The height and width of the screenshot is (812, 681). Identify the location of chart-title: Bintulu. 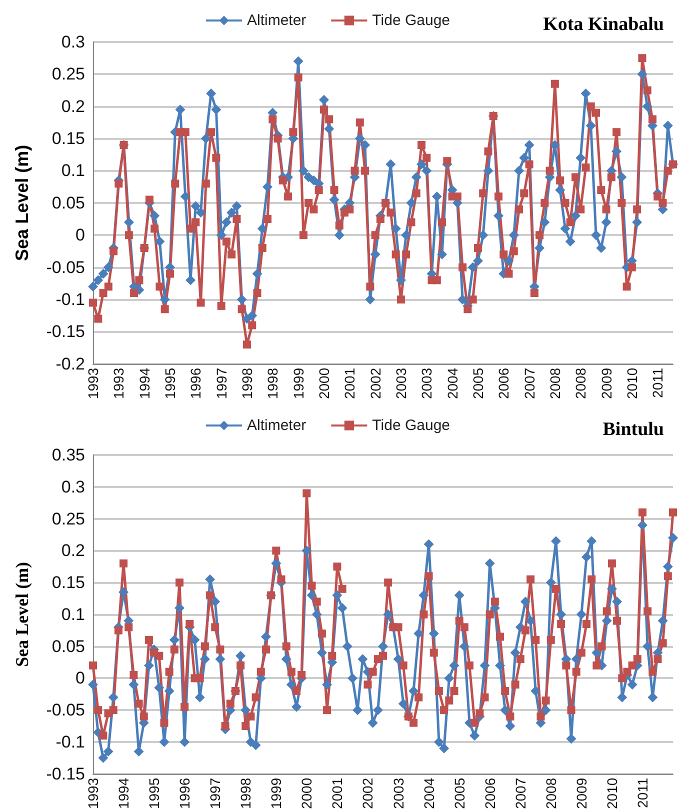
(633, 429).